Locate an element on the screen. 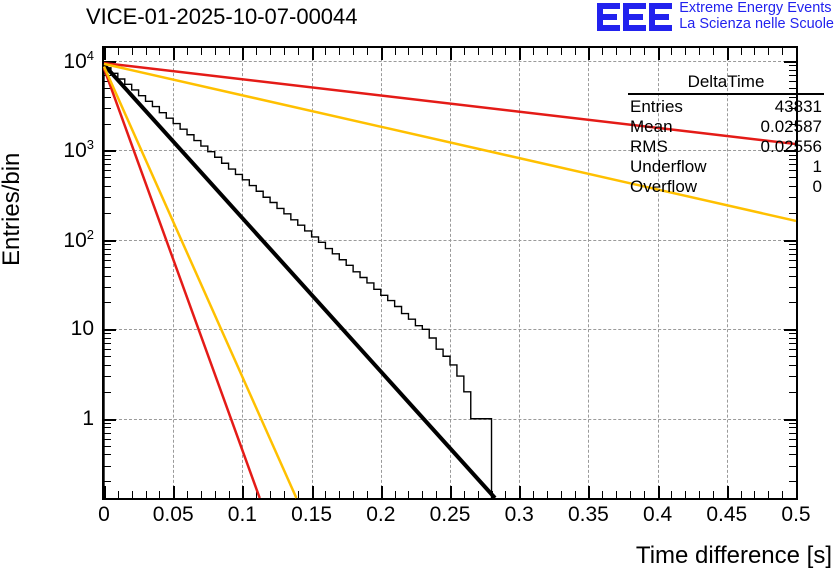  y-axis-tick-label: 10² is located at coordinates (78, 239).